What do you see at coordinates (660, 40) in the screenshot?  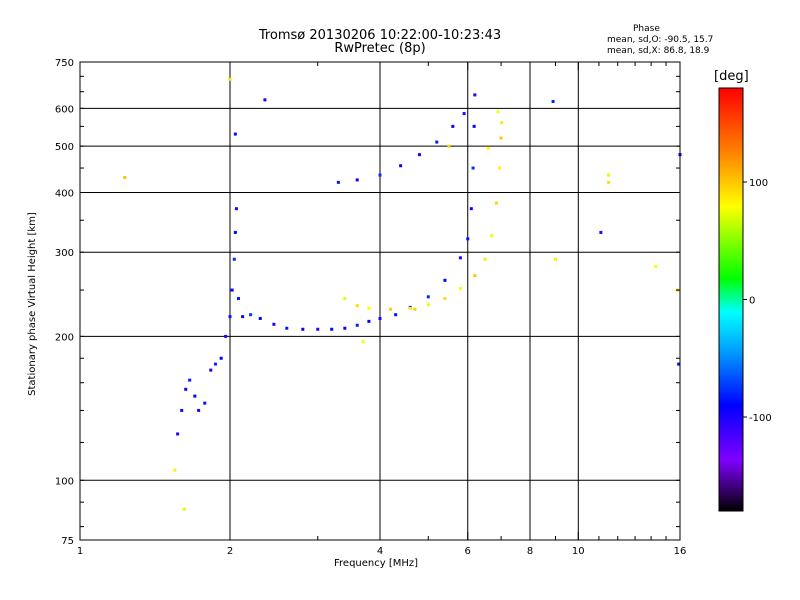 I see `phase-o-stats: mean, sd,O: -90.5, 15.7` at bounding box center [660, 40].